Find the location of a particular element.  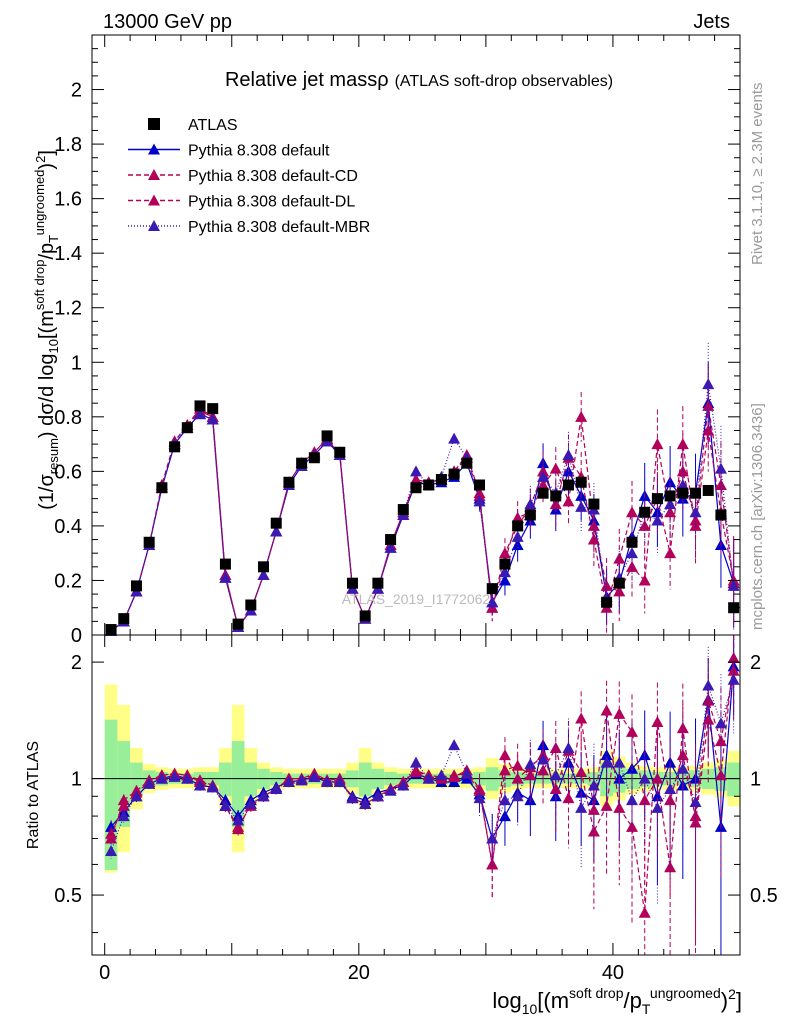

y-tick-label: 1.8 is located at coordinates (68, 145).